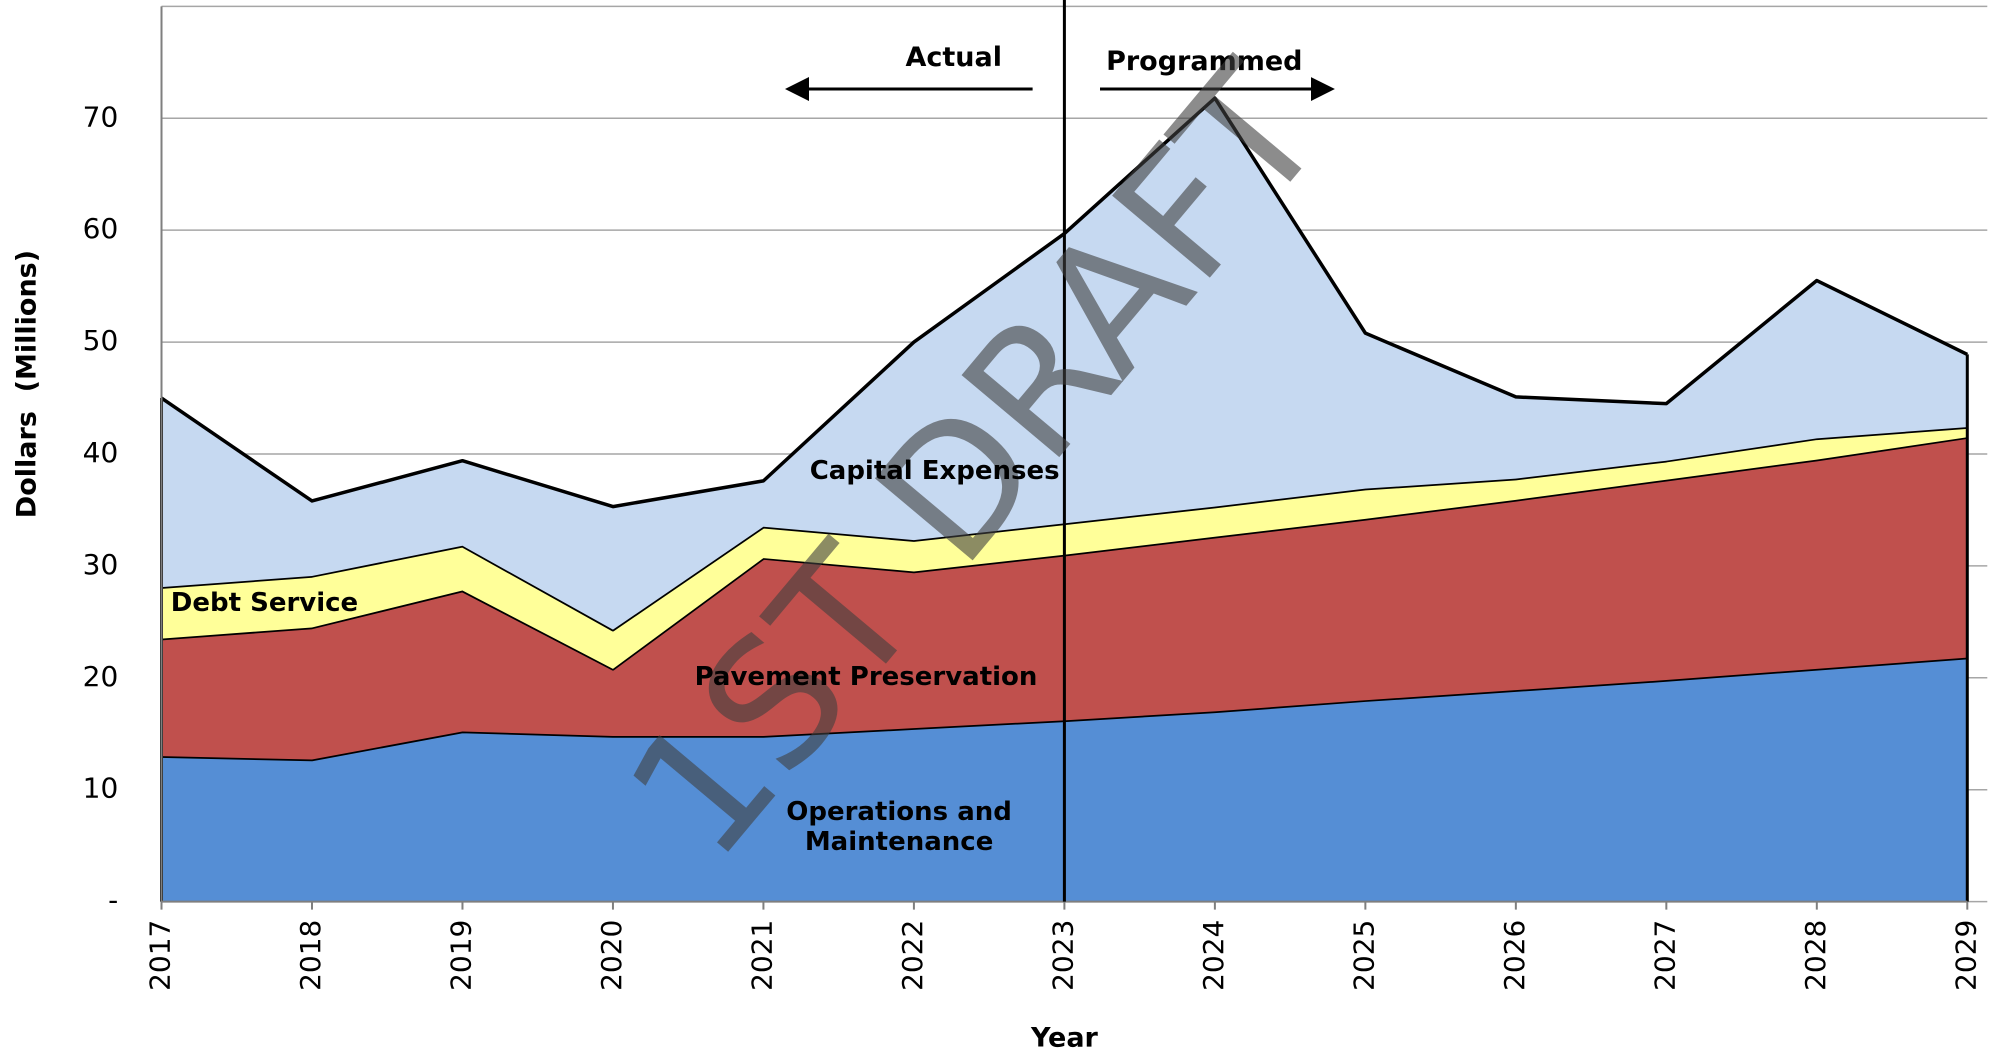  Describe the element at coordinates (460, 955) in the screenshot. I see `x-tick-label: 2019` at that location.